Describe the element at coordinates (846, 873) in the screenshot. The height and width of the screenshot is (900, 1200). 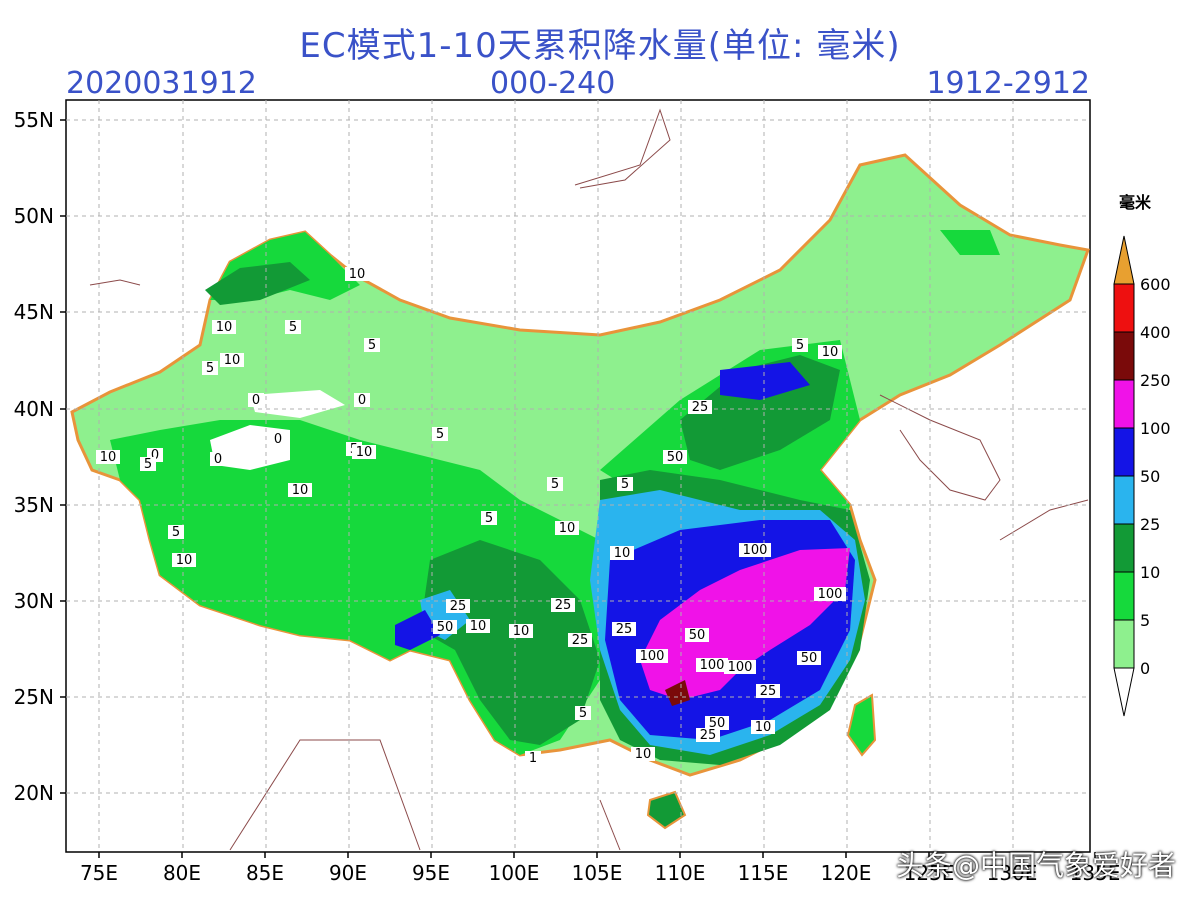
I see `lon-tick-label: 120E` at that location.